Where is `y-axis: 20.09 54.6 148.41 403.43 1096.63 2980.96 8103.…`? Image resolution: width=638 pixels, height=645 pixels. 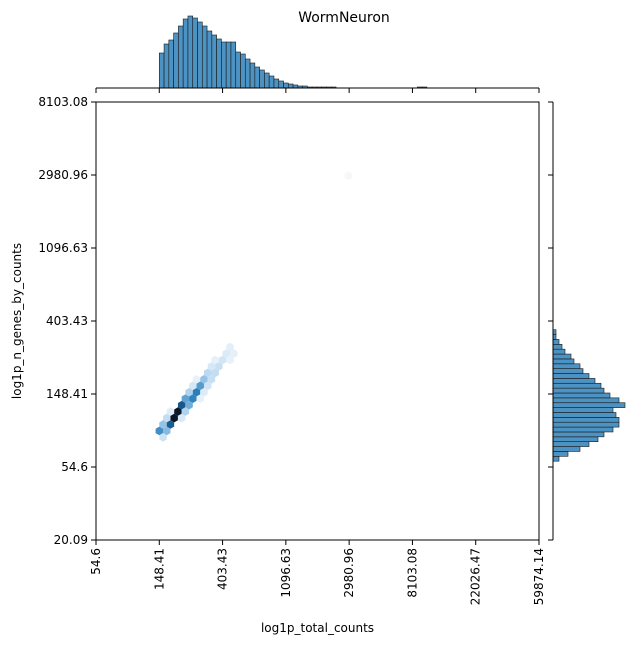 y-axis: 20.09 54.6 148.41 403.43 1096.63 2980.96 8103.… is located at coordinates (67, 321).